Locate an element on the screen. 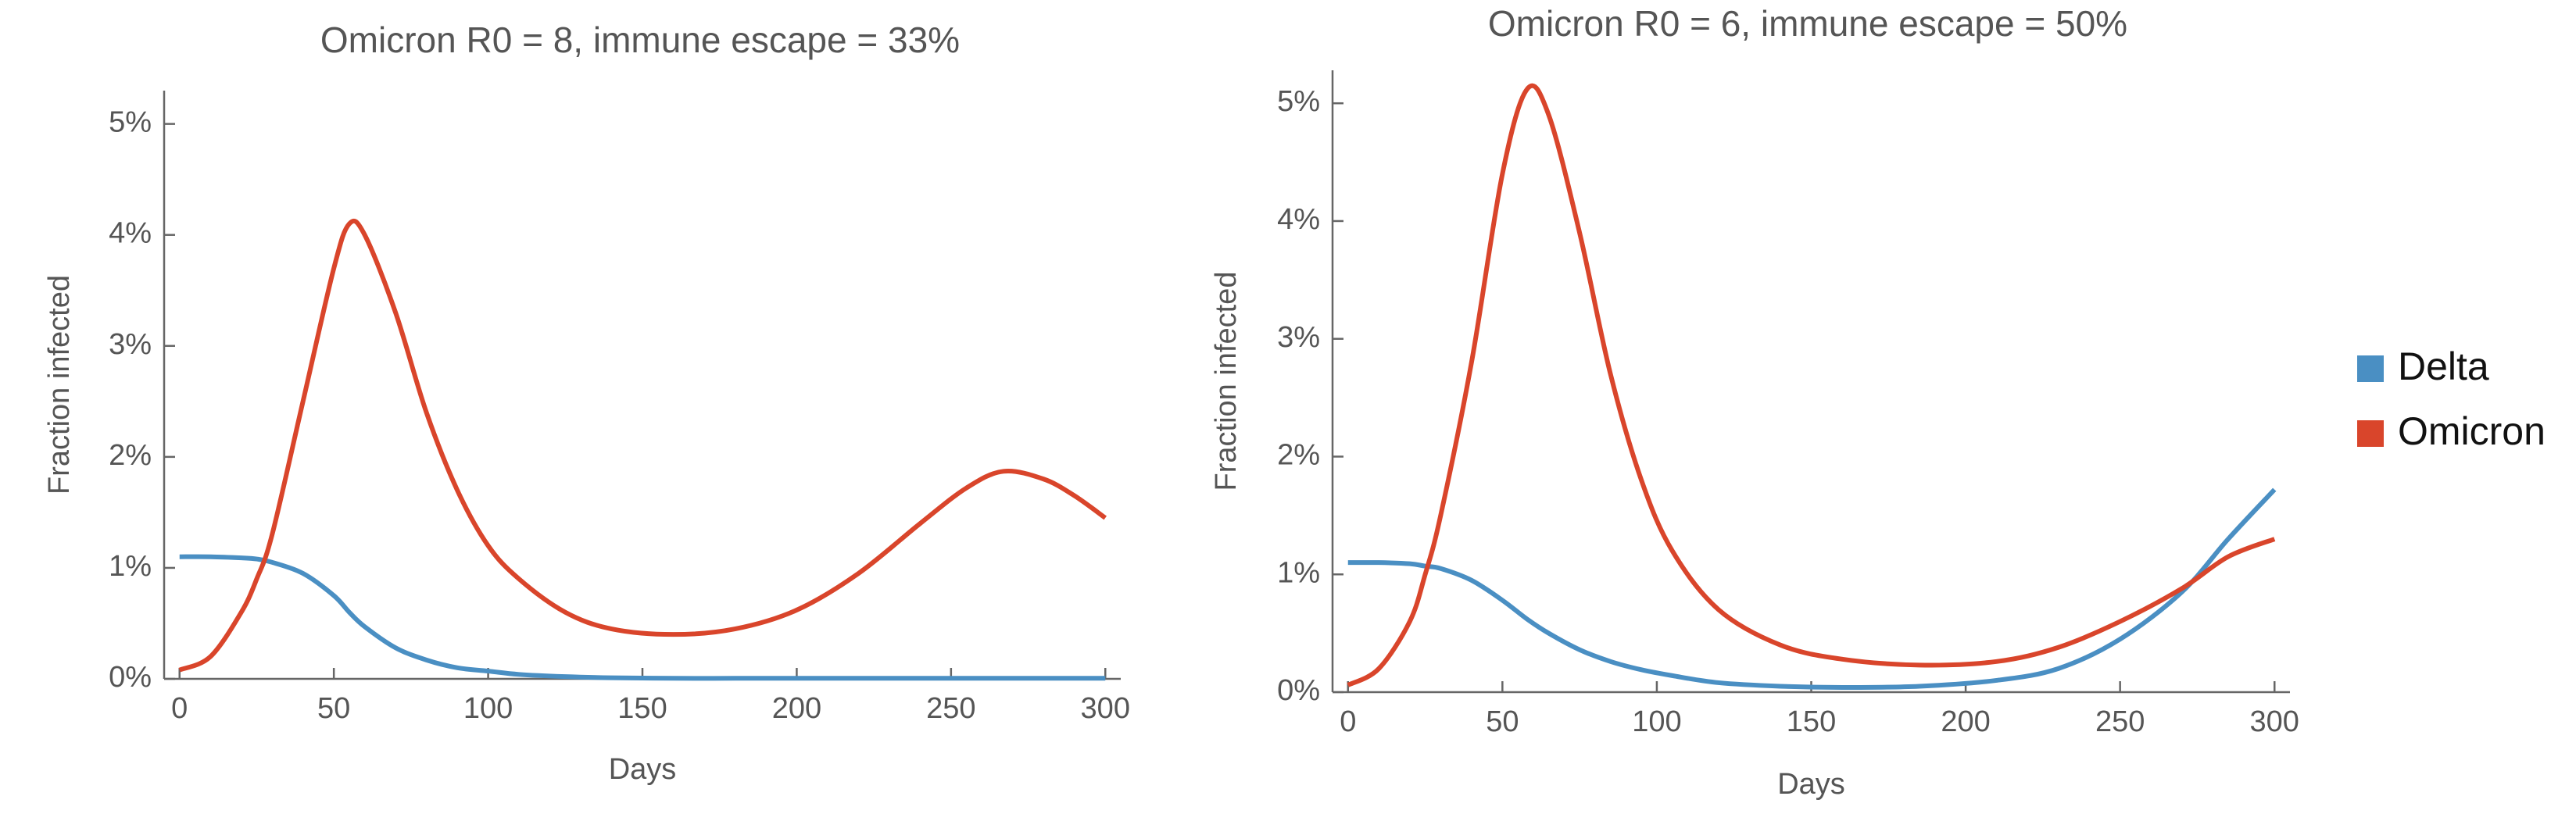 This screenshot has width=2576, height=814. chart-title: Omicron R0 = 8, immune escape = 33% is located at coordinates (640, 40).